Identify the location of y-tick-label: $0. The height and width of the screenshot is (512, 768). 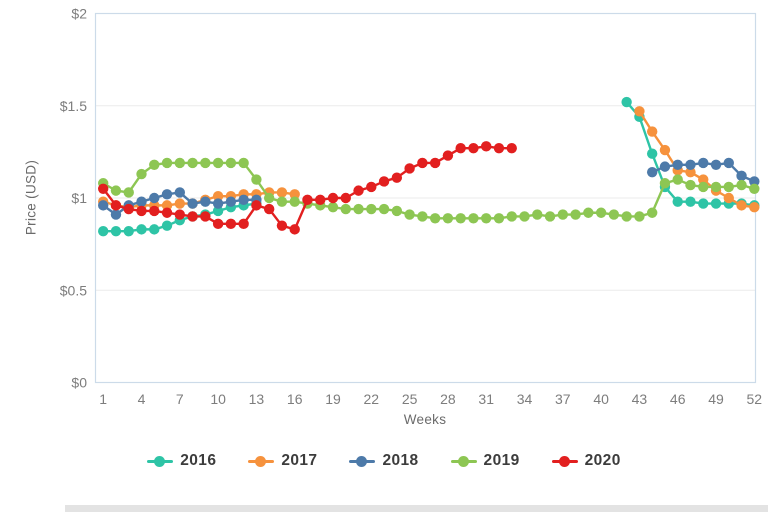
(79, 383).